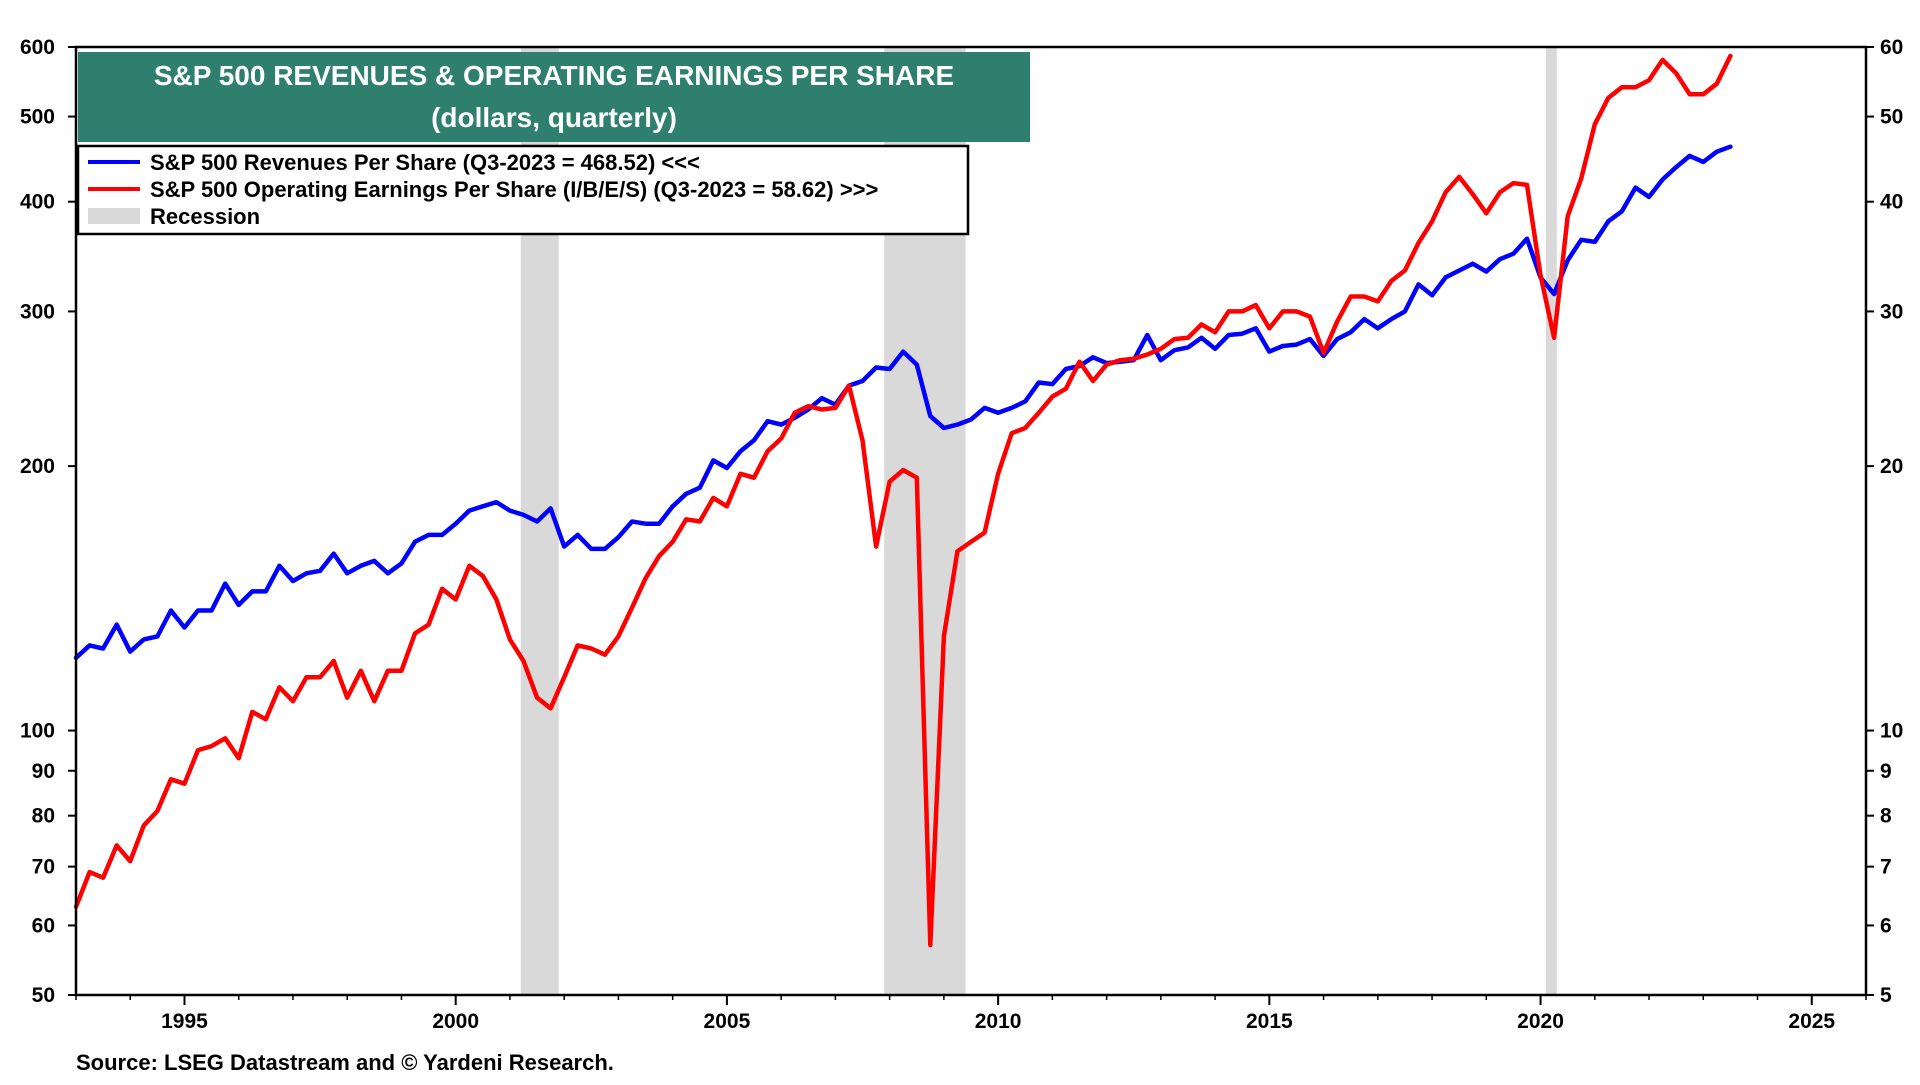 Image resolution: width=1920 pixels, height=1085 pixels. Describe the element at coordinates (1811, 1021) in the screenshot. I see `x-tick-label-2025: 2025` at that location.